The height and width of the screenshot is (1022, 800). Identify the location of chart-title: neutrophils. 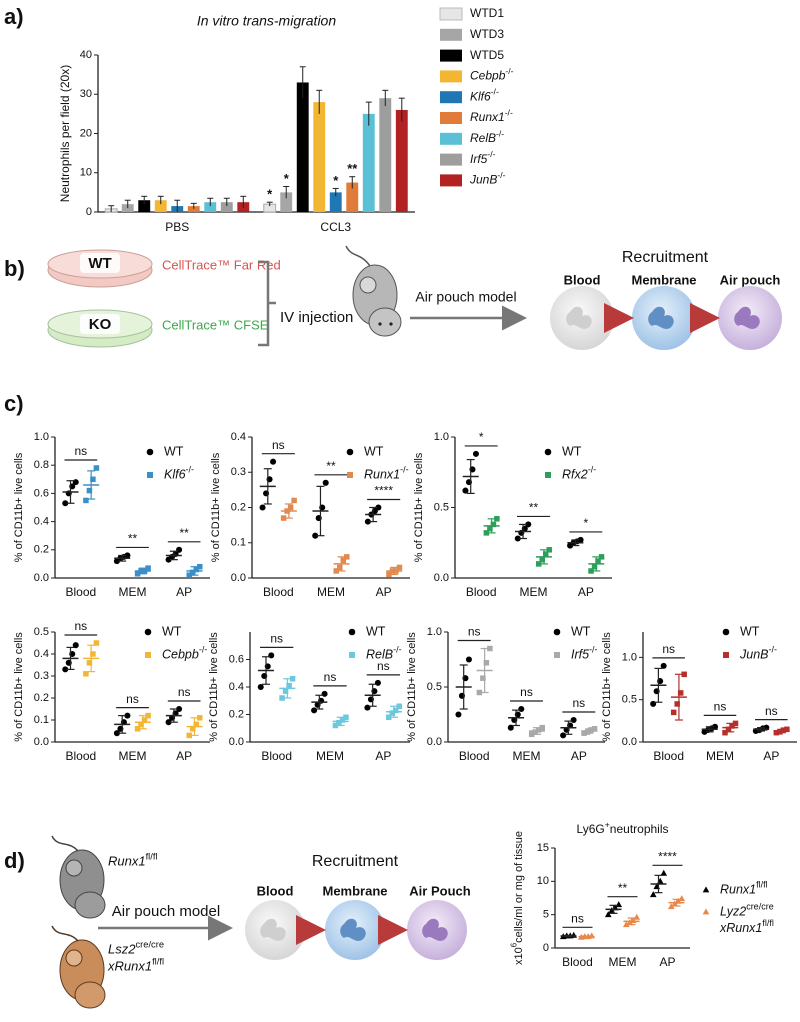
(639, 829).